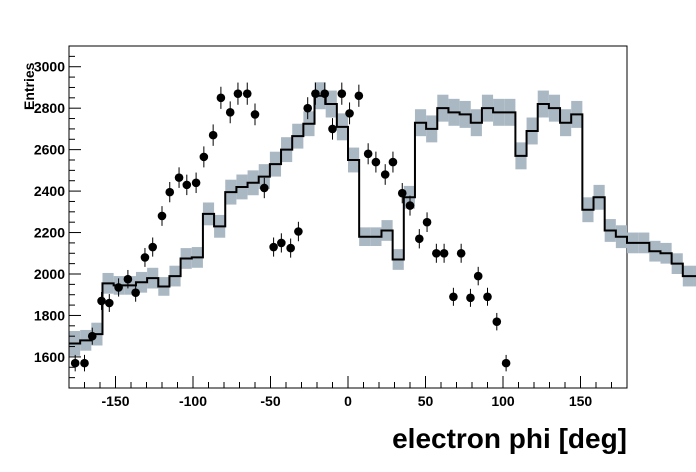 The height and width of the screenshot is (472, 696). What do you see at coordinates (49, 191) in the screenshot?
I see `y-tick-label: 2400` at bounding box center [49, 191].